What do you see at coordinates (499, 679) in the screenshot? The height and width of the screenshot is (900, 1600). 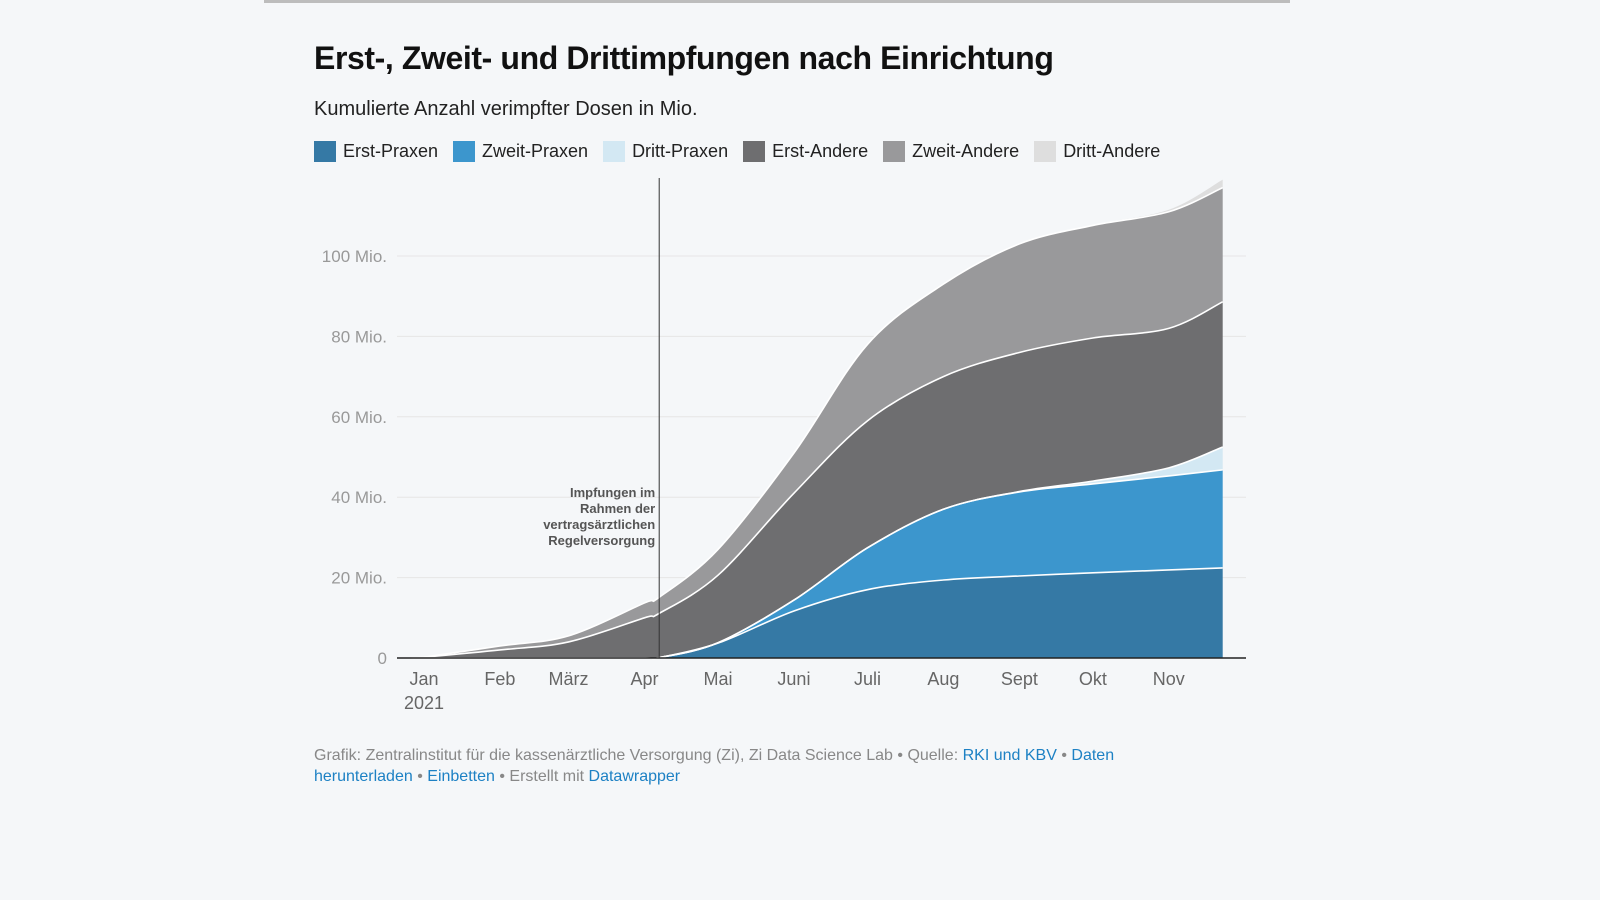 I see `x-tick-label: Feb` at bounding box center [499, 679].